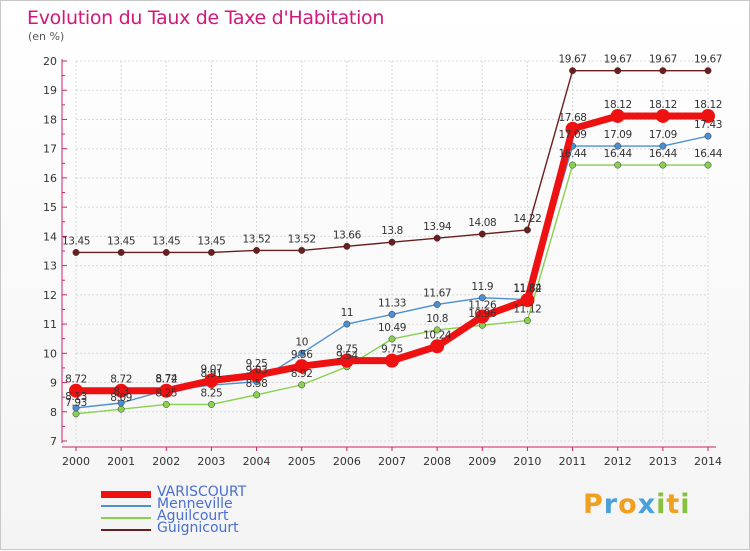 The width and height of the screenshot is (750, 551). What do you see at coordinates (50, 236) in the screenshot?
I see `y-tick-label: 14` at bounding box center [50, 236].